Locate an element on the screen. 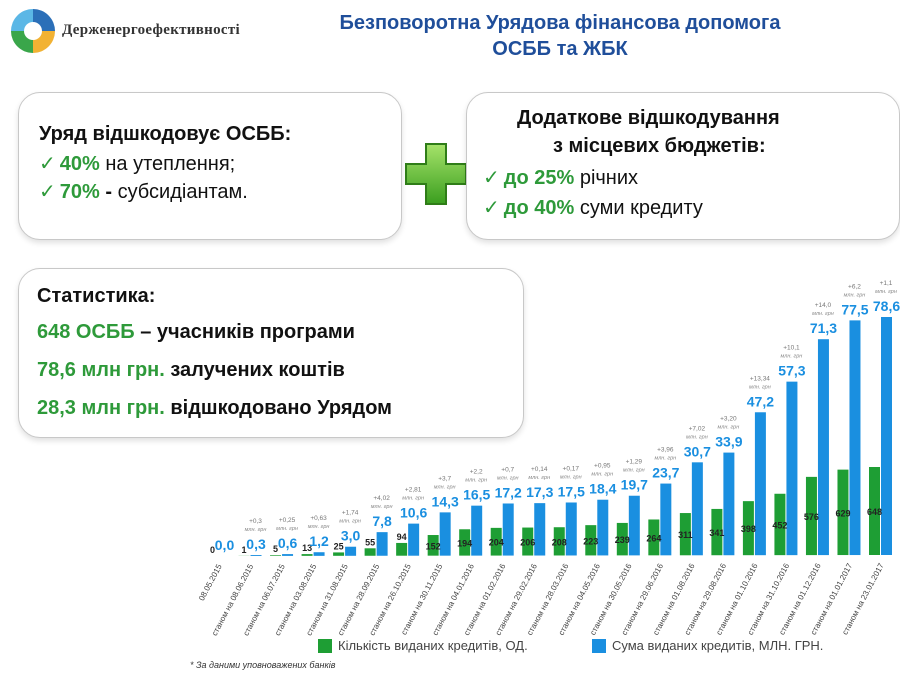 This screenshot has height=675, width=900. label-sum-6: 10,6 is located at coordinates (413, 513).